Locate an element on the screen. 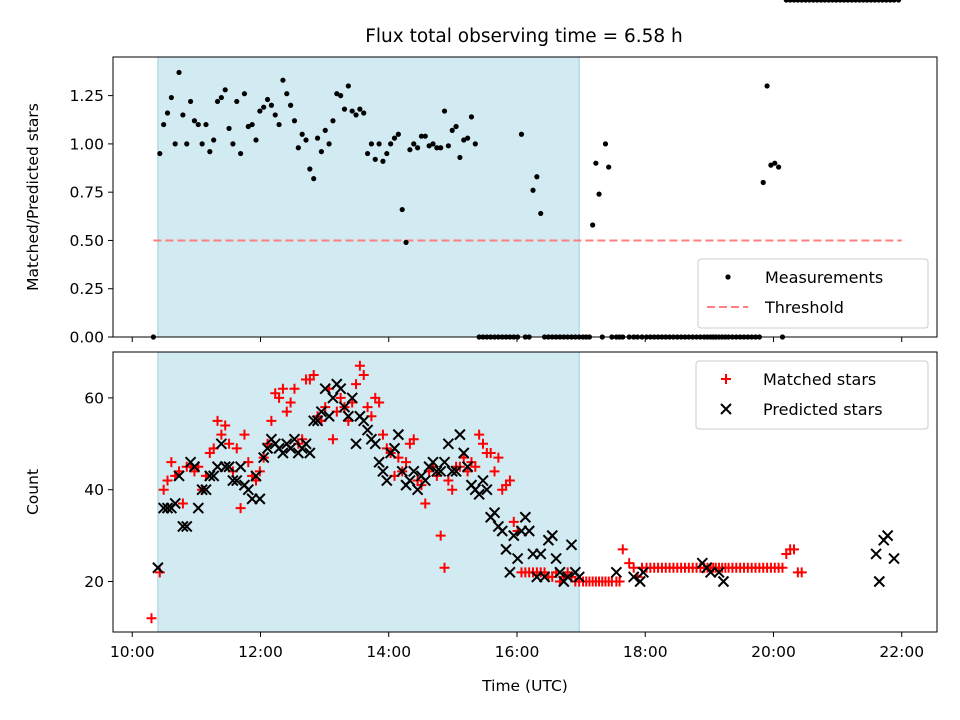 This screenshot has width=960, height=720. x-tick-label: 14:00 is located at coordinates (388, 652).